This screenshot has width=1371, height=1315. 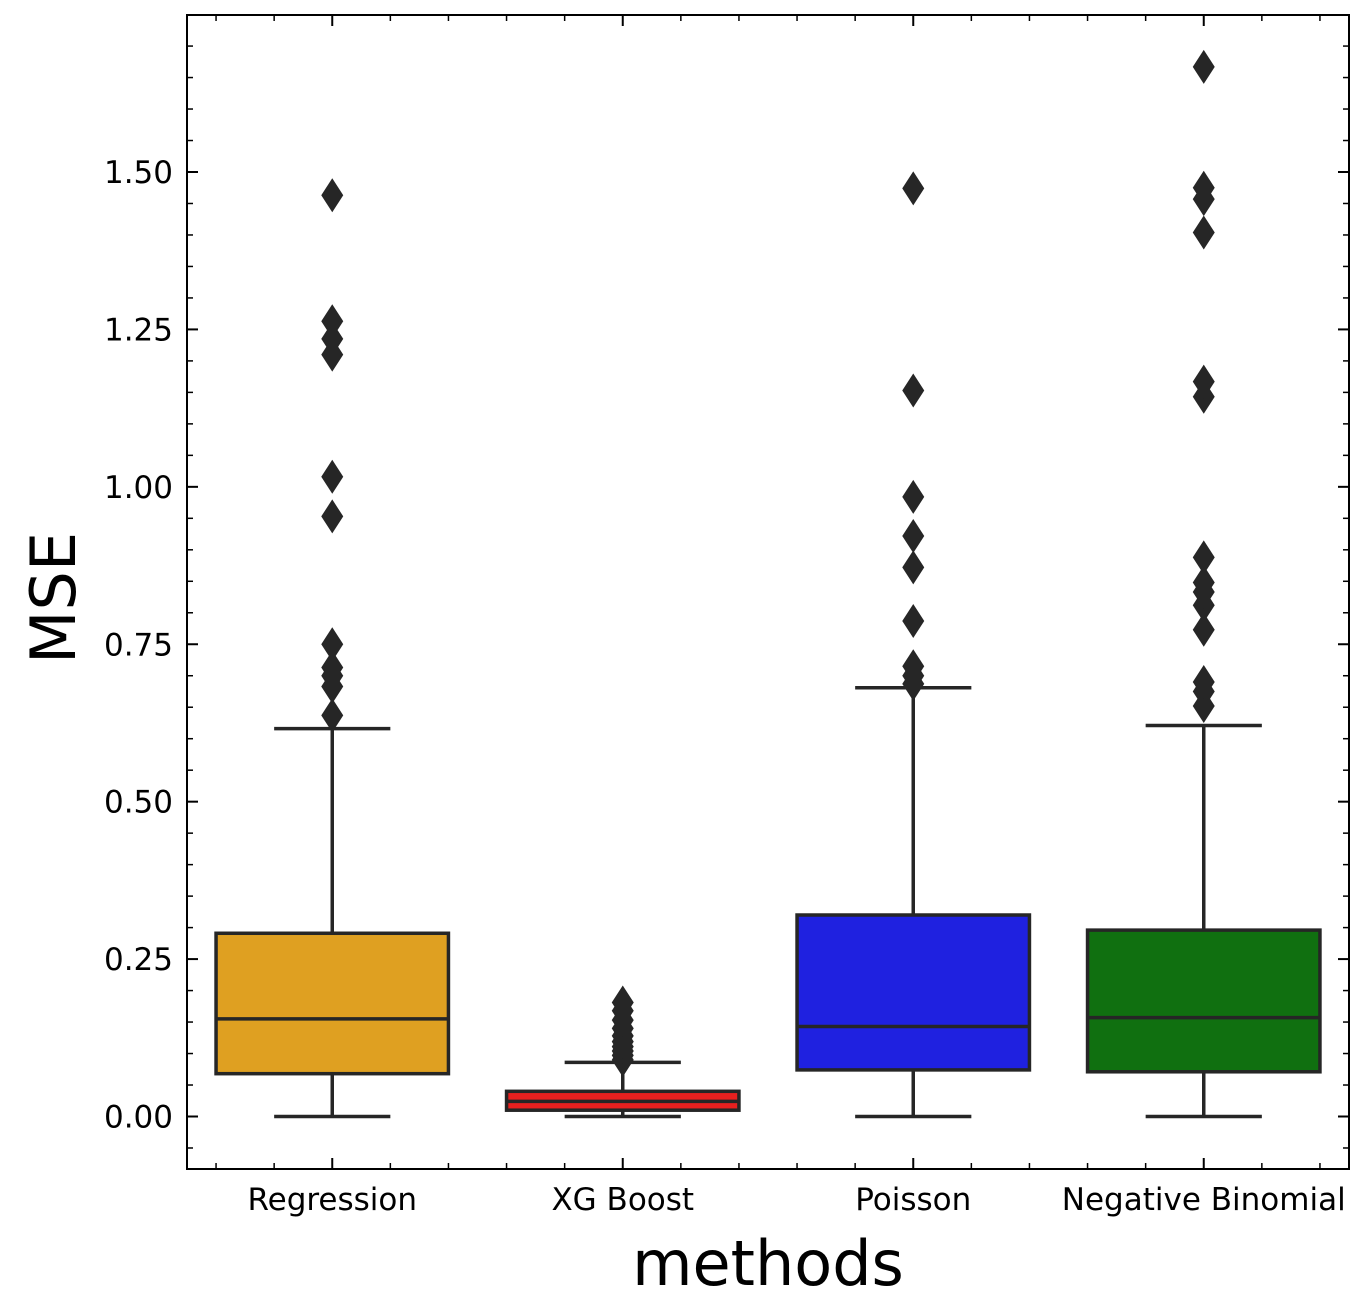 What do you see at coordinates (913, 992) in the screenshot?
I see `box-poisson` at bounding box center [913, 992].